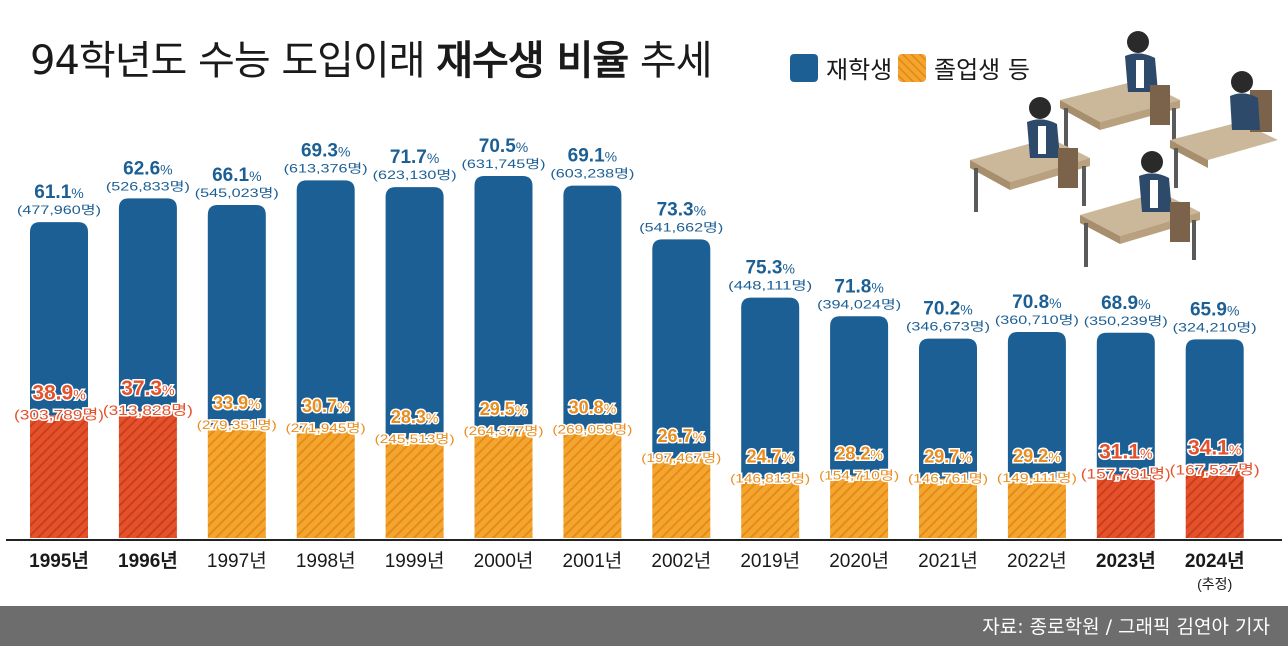 The image size is (1288, 648). What do you see at coordinates (769, 268) in the screenshot?
I see `label-student-pct-2019년: 75.3%` at bounding box center [769, 268].